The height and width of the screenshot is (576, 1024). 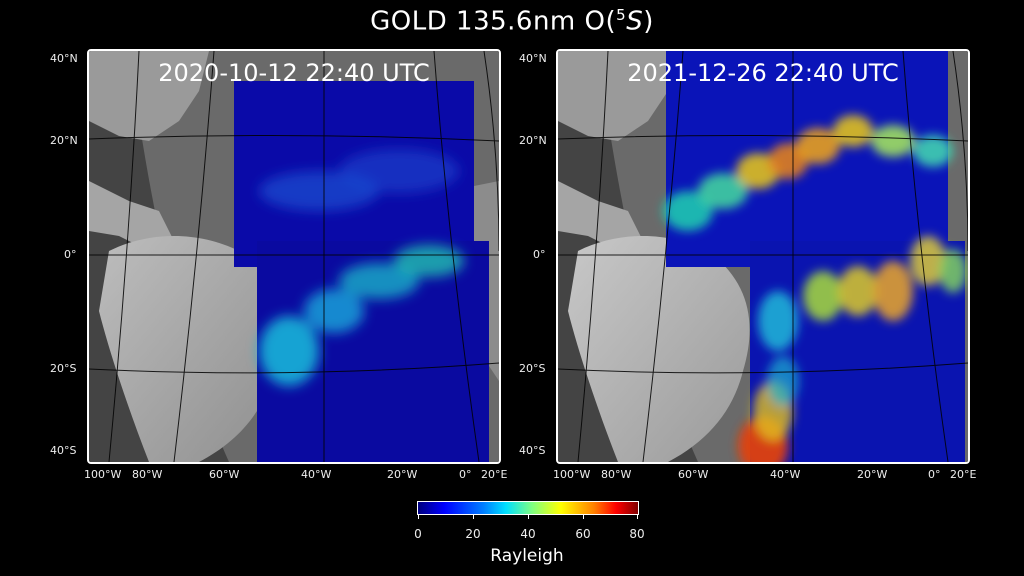 I want to click on lat-label-left: 20°N, so click(x=64, y=140).